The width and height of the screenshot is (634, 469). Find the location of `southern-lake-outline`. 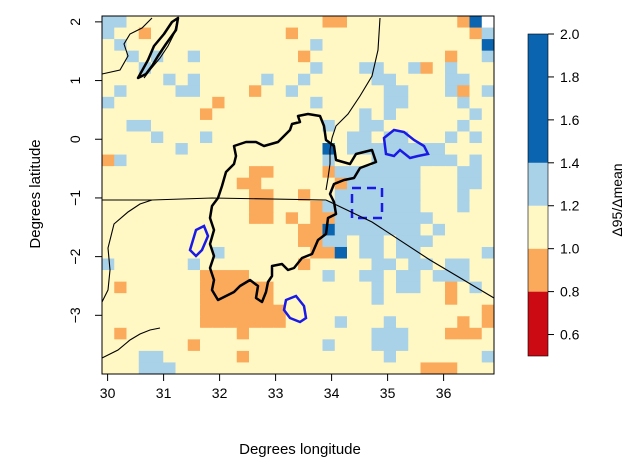

southern-lake-outline is located at coordinates (295, 309).